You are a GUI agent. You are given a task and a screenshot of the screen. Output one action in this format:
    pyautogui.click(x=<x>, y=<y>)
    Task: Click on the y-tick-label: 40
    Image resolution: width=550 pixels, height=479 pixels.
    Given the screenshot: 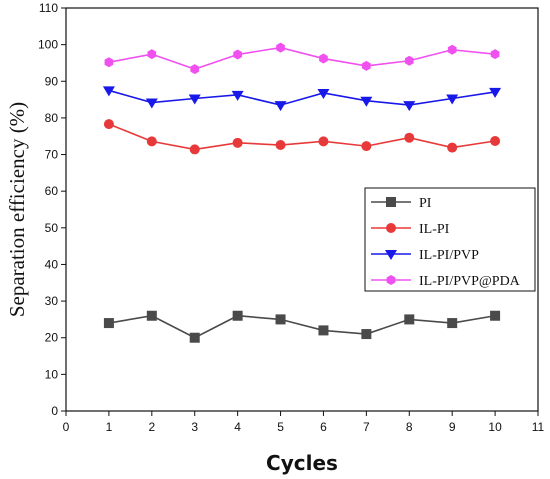 What is the action you would take?
    pyautogui.click(x=52, y=264)
    